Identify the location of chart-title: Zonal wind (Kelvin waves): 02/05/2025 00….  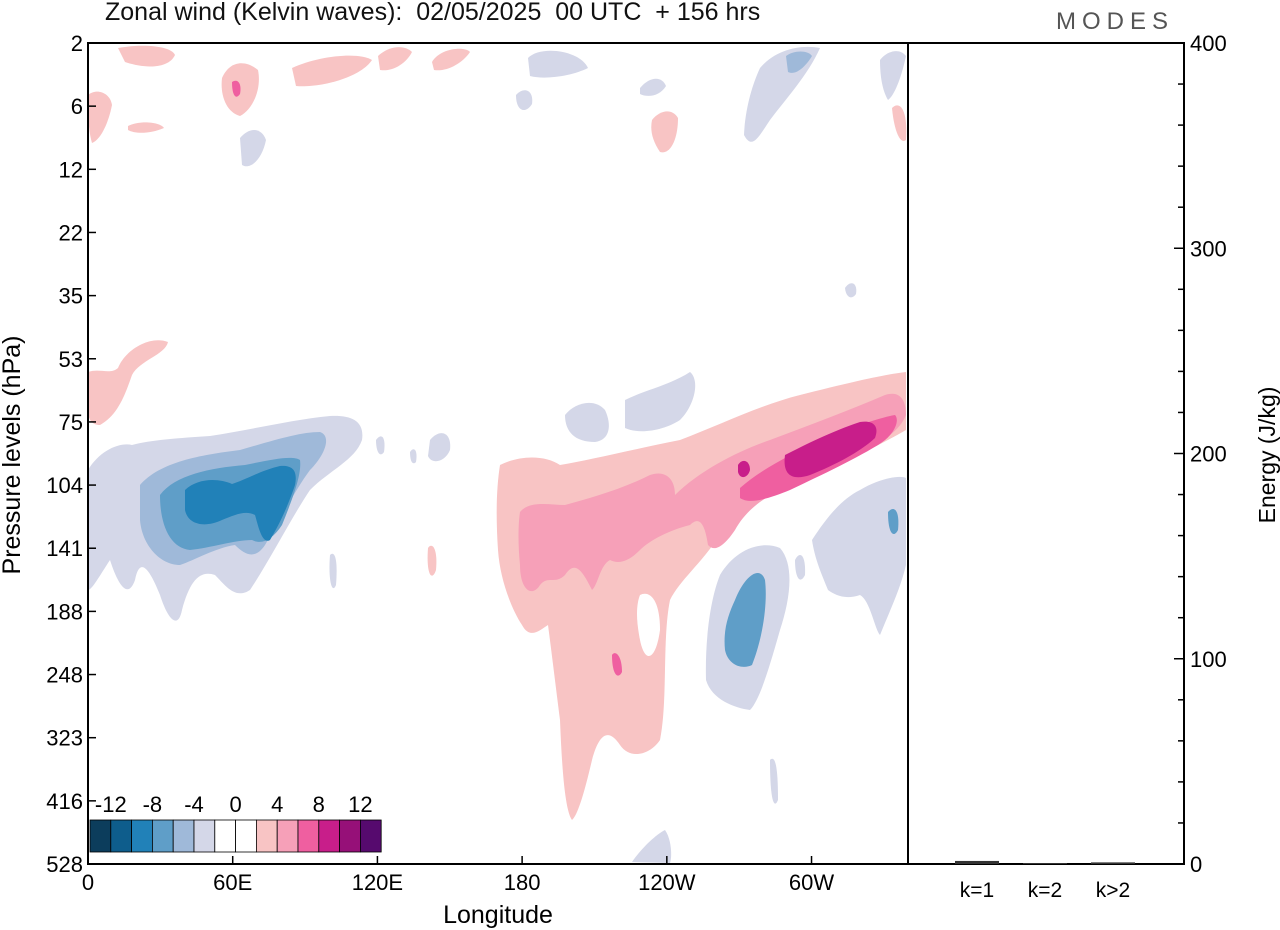
(433, 13).